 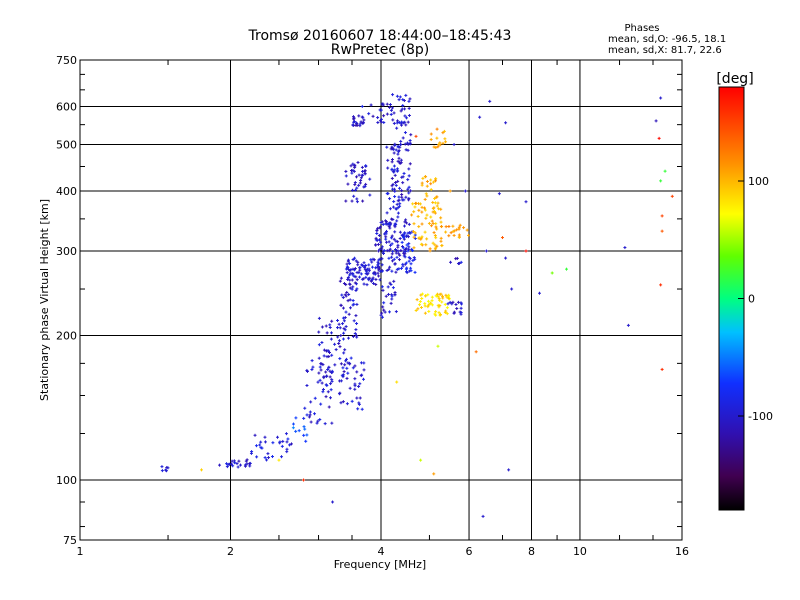 I want to click on colorbar-tick-label: 100, so click(x=758, y=181).